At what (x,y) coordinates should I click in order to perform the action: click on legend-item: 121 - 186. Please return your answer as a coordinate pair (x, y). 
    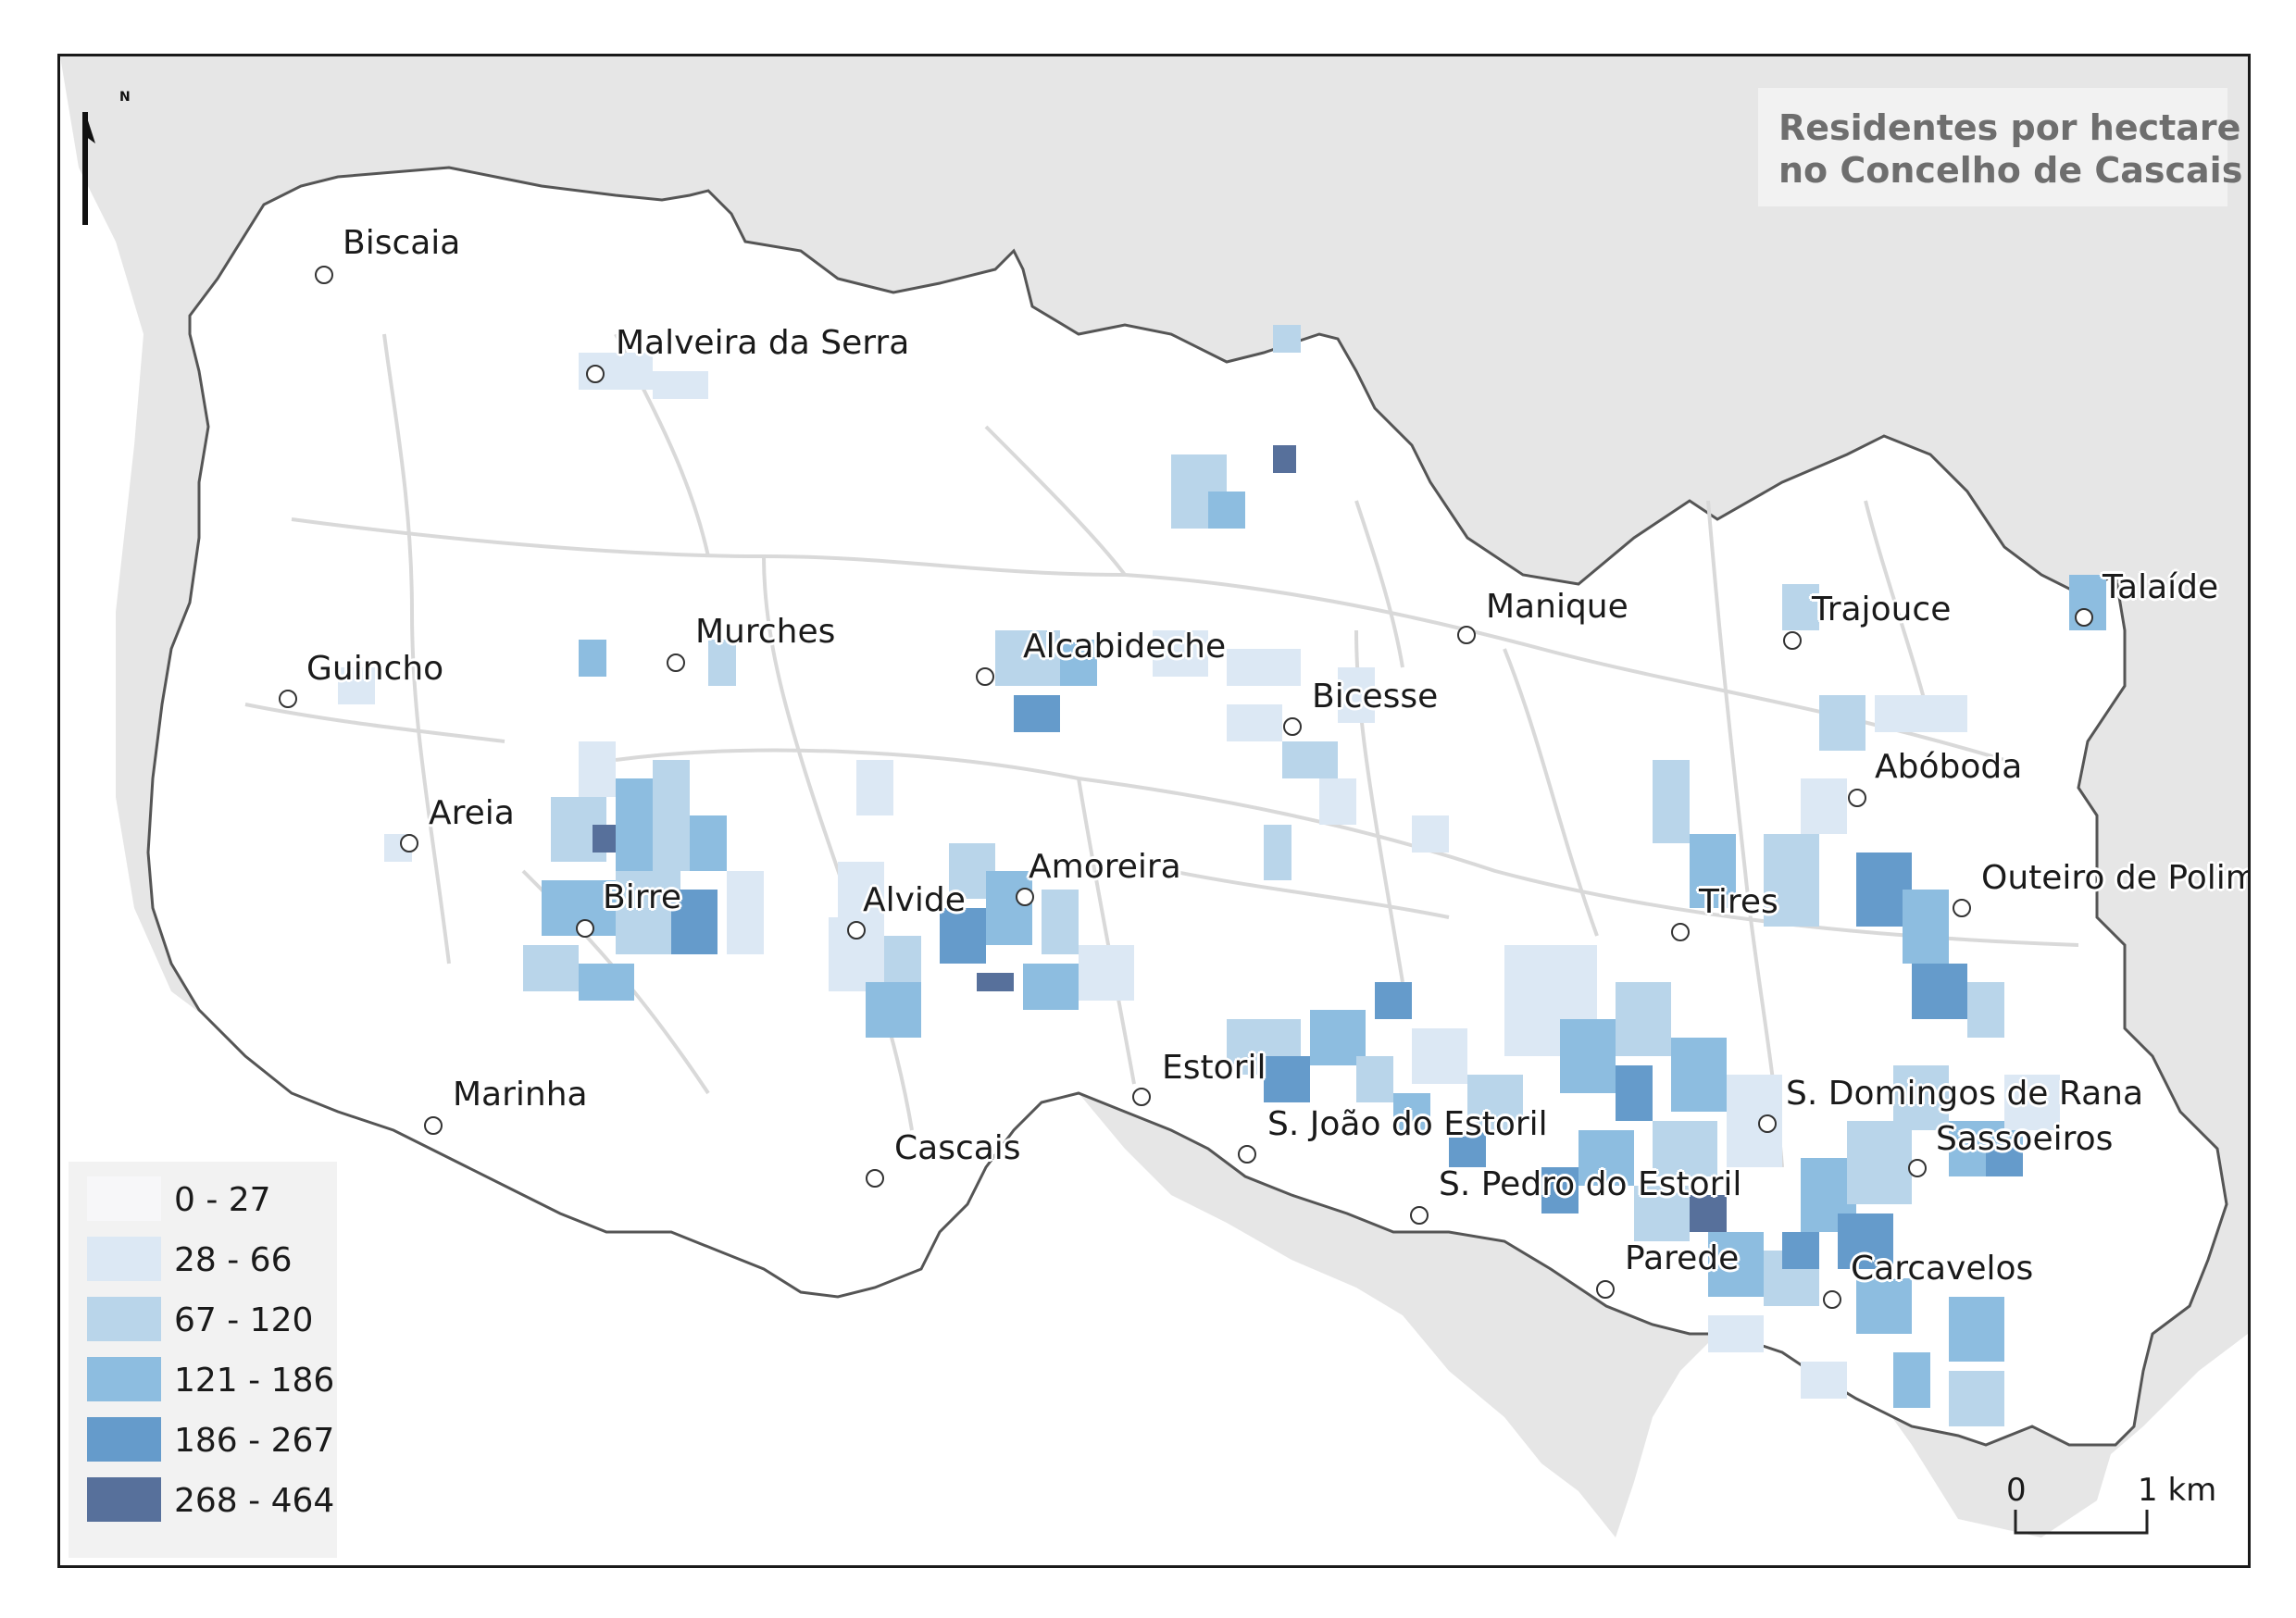
    Looking at the image, I should click on (210, 1381).